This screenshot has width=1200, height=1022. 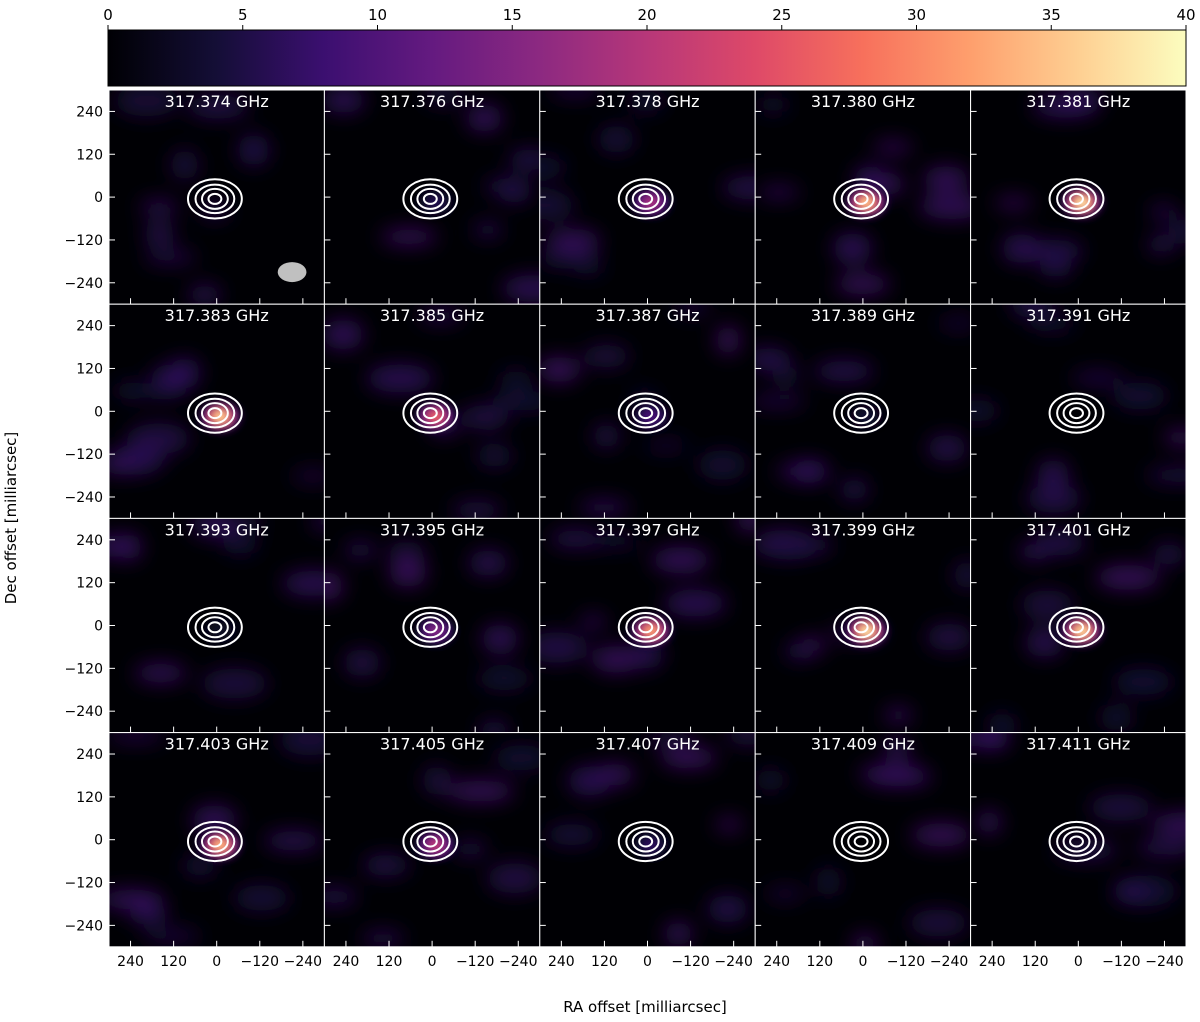 What do you see at coordinates (377, 15) in the screenshot?
I see `colorbar-tick-label: 10` at bounding box center [377, 15].